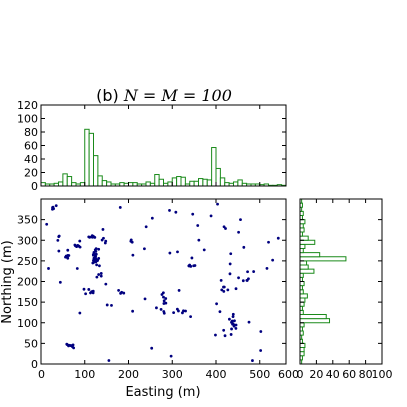 The width and height of the screenshot is (407, 407). Describe the element at coordinates (41, 374) in the screenshot. I see `scatter-xtick-label: 0` at that location.